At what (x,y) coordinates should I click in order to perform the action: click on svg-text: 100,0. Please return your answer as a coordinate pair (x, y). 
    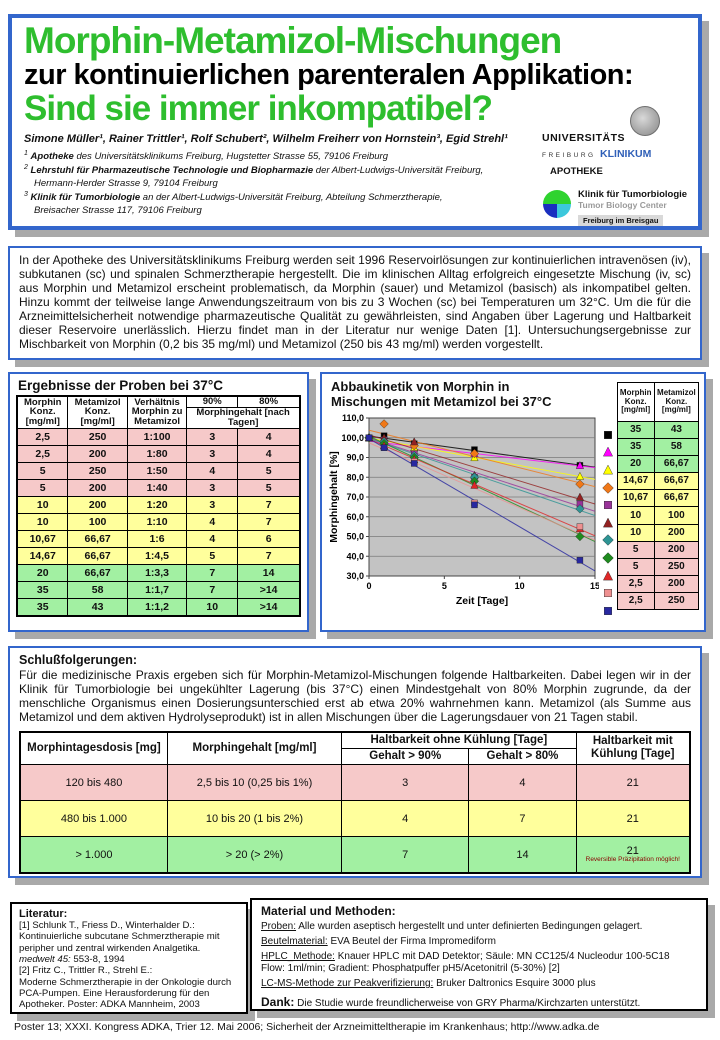
    Looking at the image, I should click on (352, 438).